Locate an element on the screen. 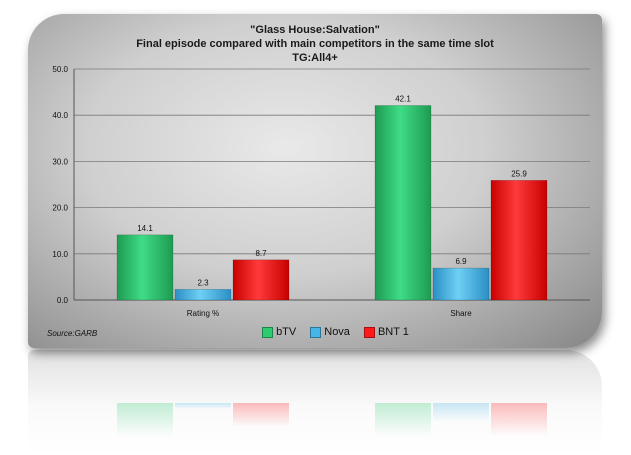 The width and height of the screenshot is (631, 455). x-category-label: Share is located at coordinates (461, 313).